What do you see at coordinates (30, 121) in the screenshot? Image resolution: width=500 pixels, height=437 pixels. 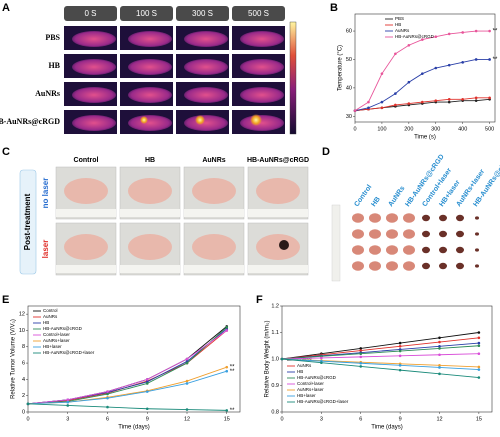 I see `group-label: HB-AuNRs@cRGD` at bounding box center [30, 121].